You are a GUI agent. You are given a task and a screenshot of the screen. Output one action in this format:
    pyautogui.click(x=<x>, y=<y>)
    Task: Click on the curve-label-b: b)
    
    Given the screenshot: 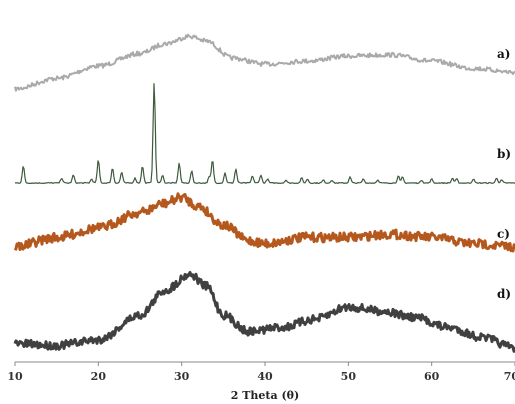 What is the action you would take?
    pyautogui.click(x=504, y=154)
    